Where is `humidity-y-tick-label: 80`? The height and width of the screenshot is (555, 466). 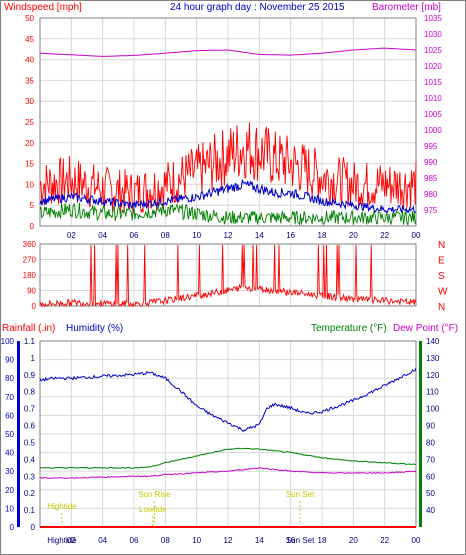
humidity-y-tick-label: 80 is located at coordinates (9, 378).